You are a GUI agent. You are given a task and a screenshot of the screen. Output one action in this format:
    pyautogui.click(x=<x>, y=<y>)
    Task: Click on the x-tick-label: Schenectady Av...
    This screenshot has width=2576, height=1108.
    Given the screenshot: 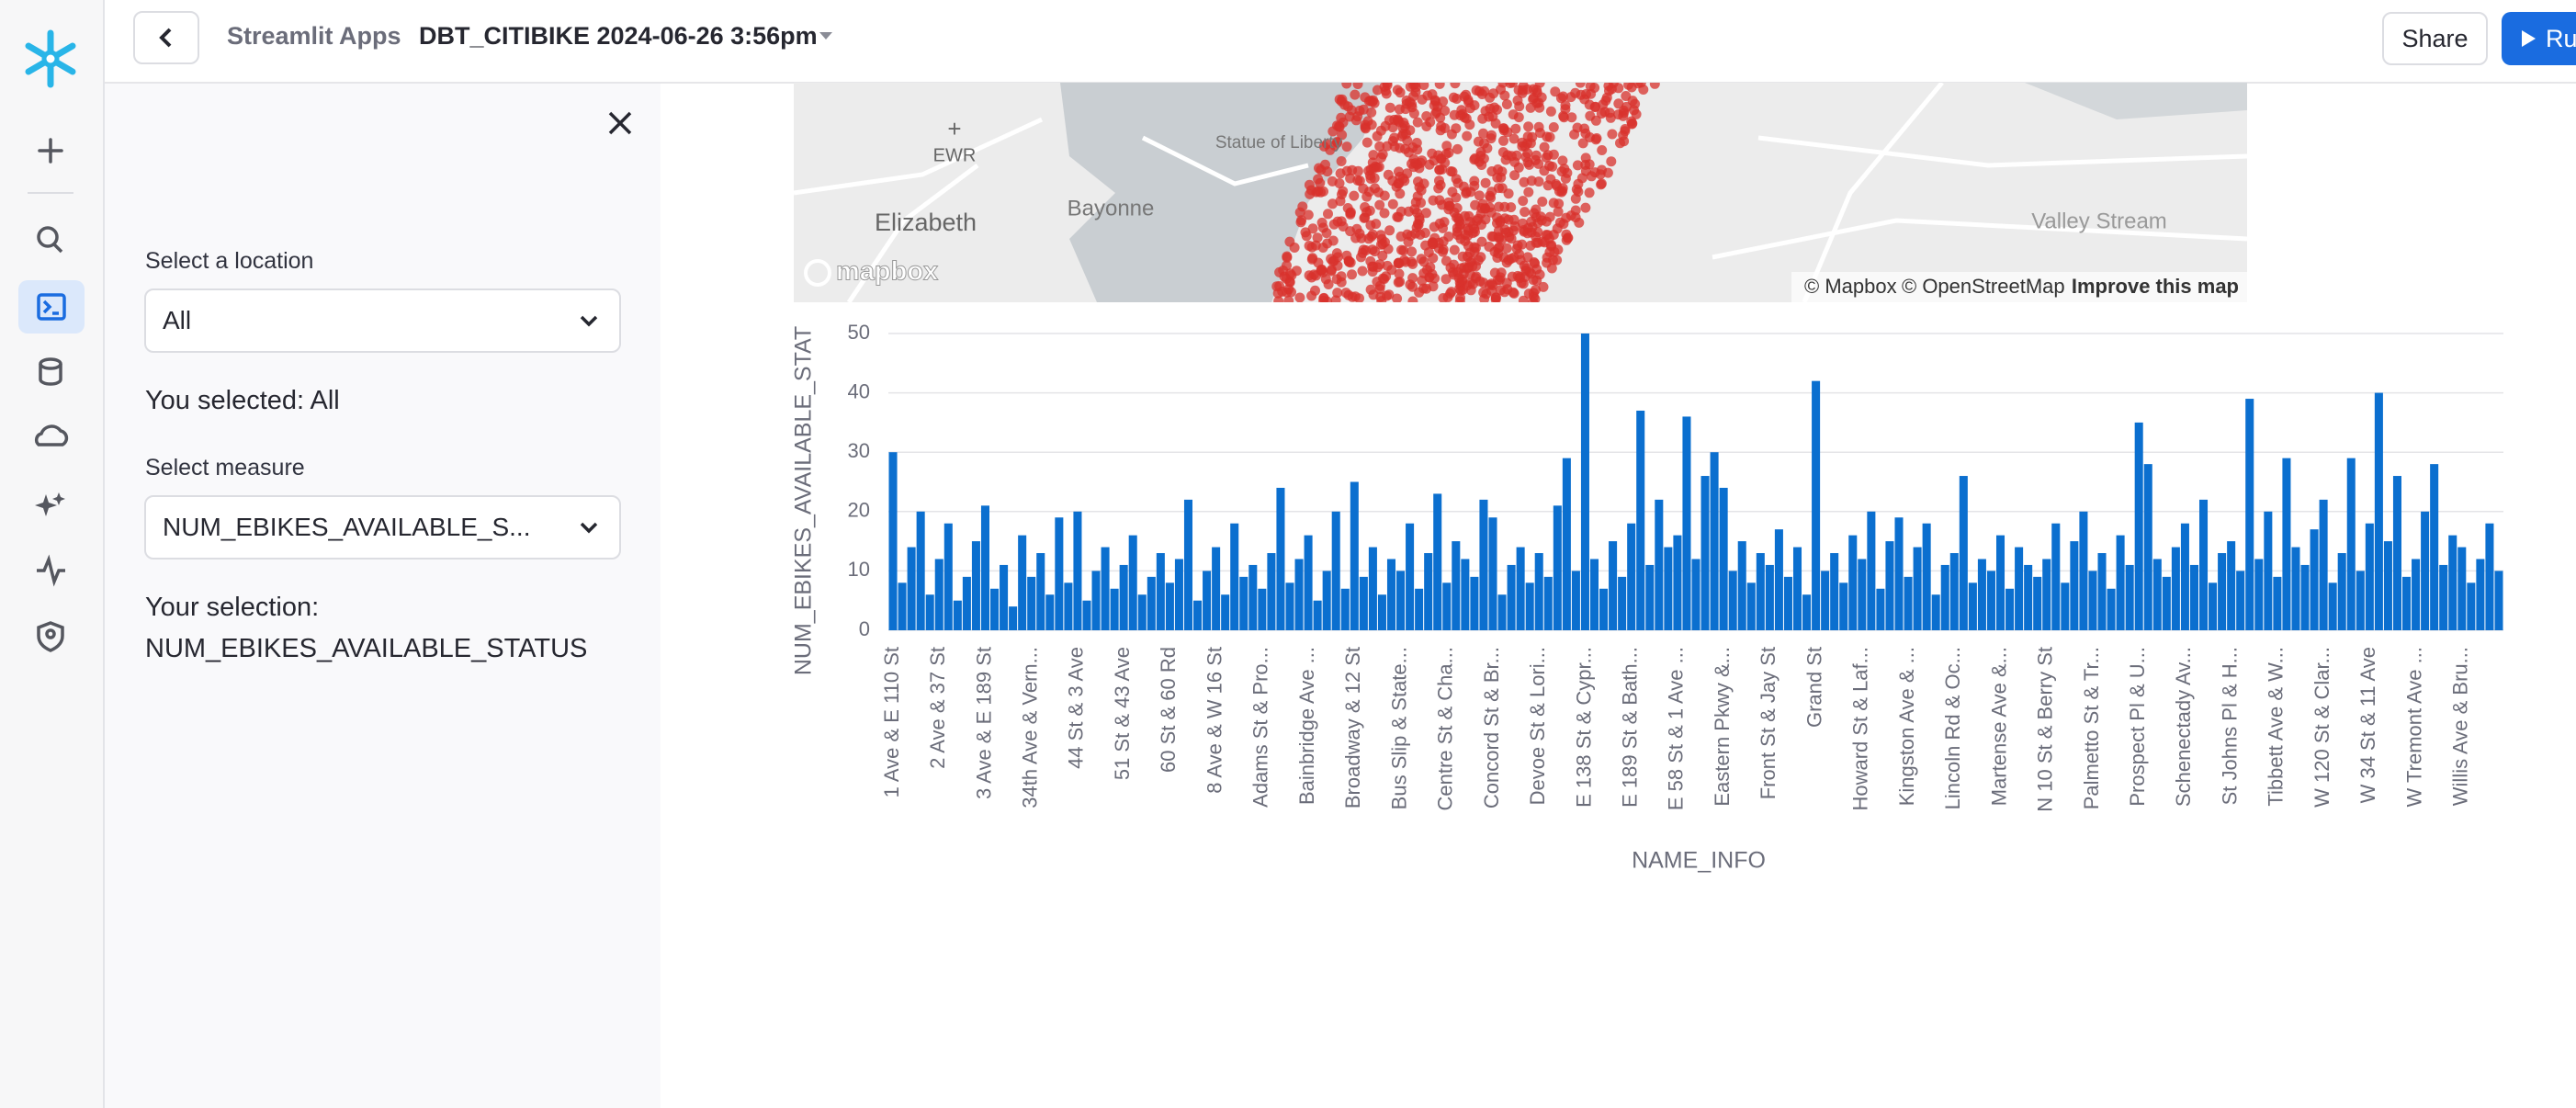 What is the action you would take?
    pyautogui.click(x=2183, y=727)
    